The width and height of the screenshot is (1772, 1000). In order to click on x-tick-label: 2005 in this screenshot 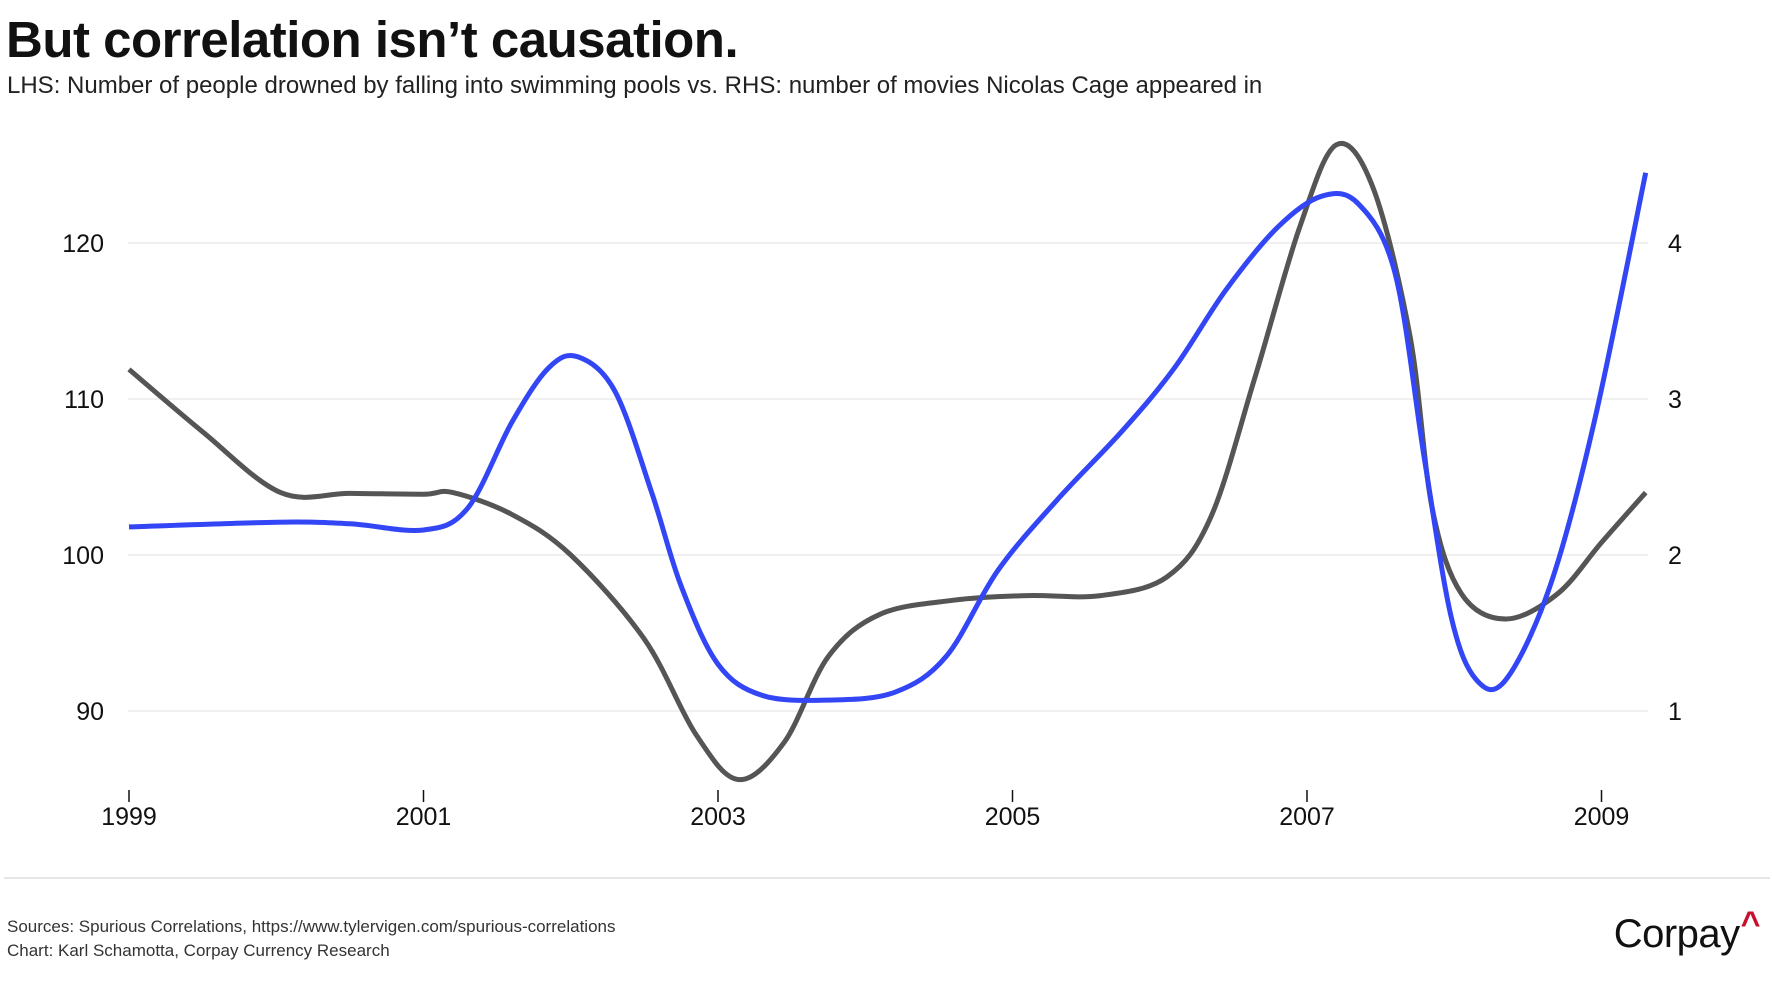, I will do `click(1013, 817)`.